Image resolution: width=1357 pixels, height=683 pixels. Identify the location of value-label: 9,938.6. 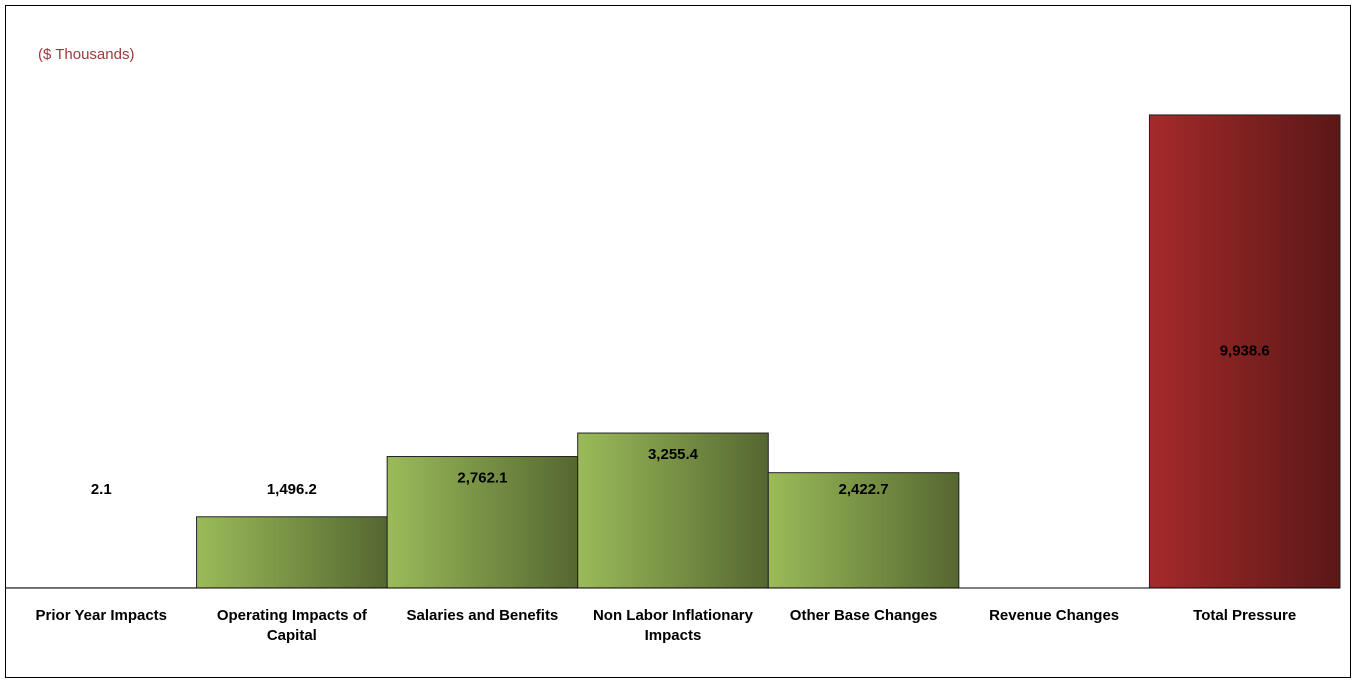
(1245, 350).